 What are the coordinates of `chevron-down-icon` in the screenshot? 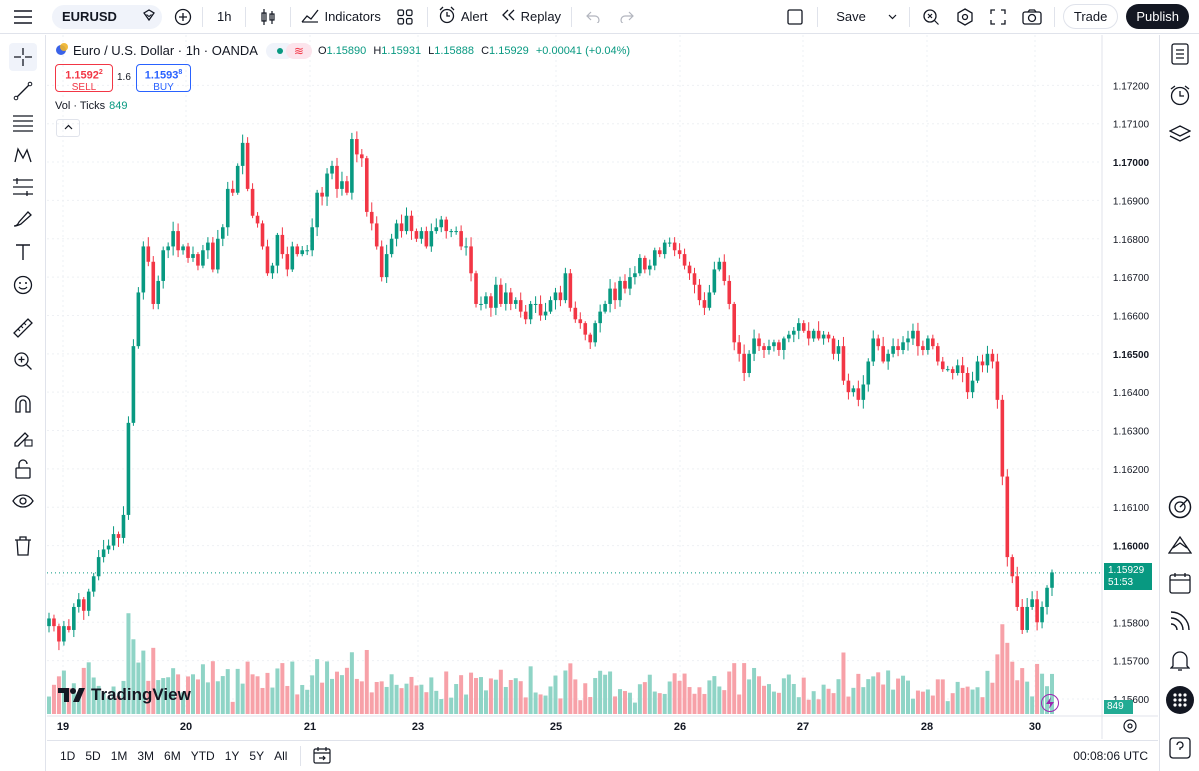 It's located at (892, 17).